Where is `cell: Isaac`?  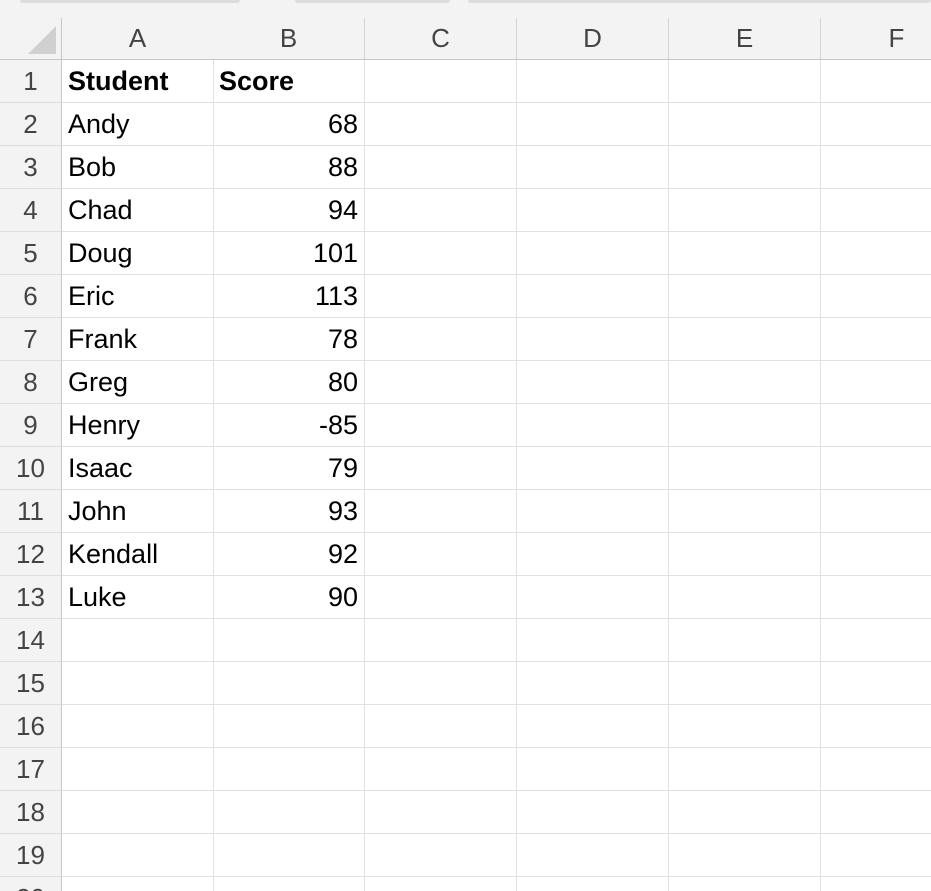 cell: Isaac is located at coordinates (138, 468).